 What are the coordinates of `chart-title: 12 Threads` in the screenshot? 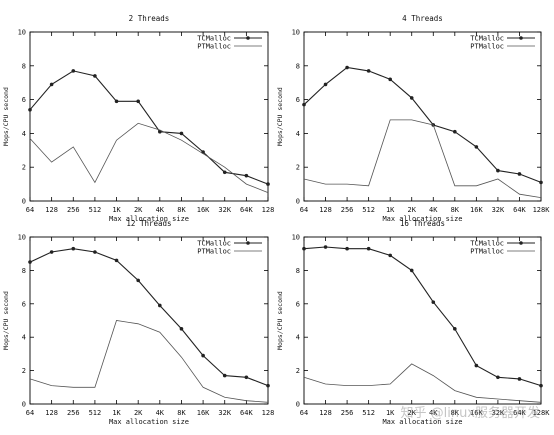 It's located at (148, 223).